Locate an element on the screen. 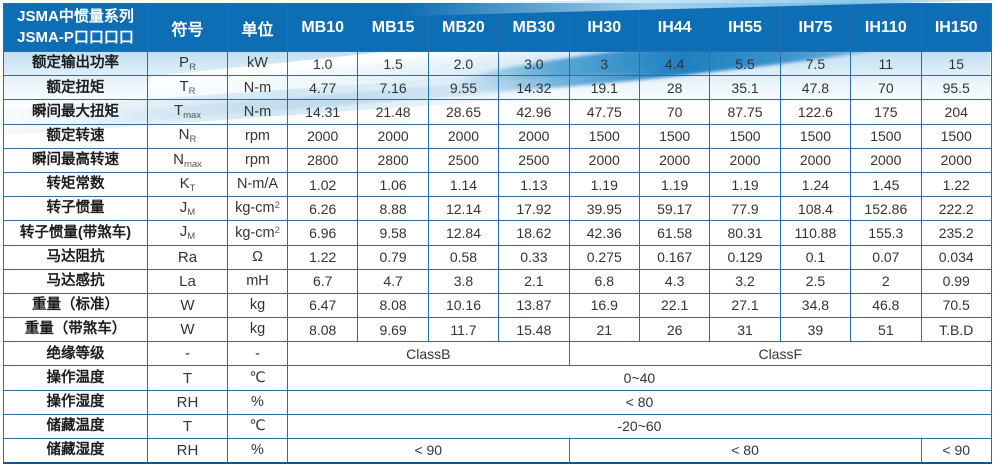  value-cell-16-1: < 80 is located at coordinates (745, 450).